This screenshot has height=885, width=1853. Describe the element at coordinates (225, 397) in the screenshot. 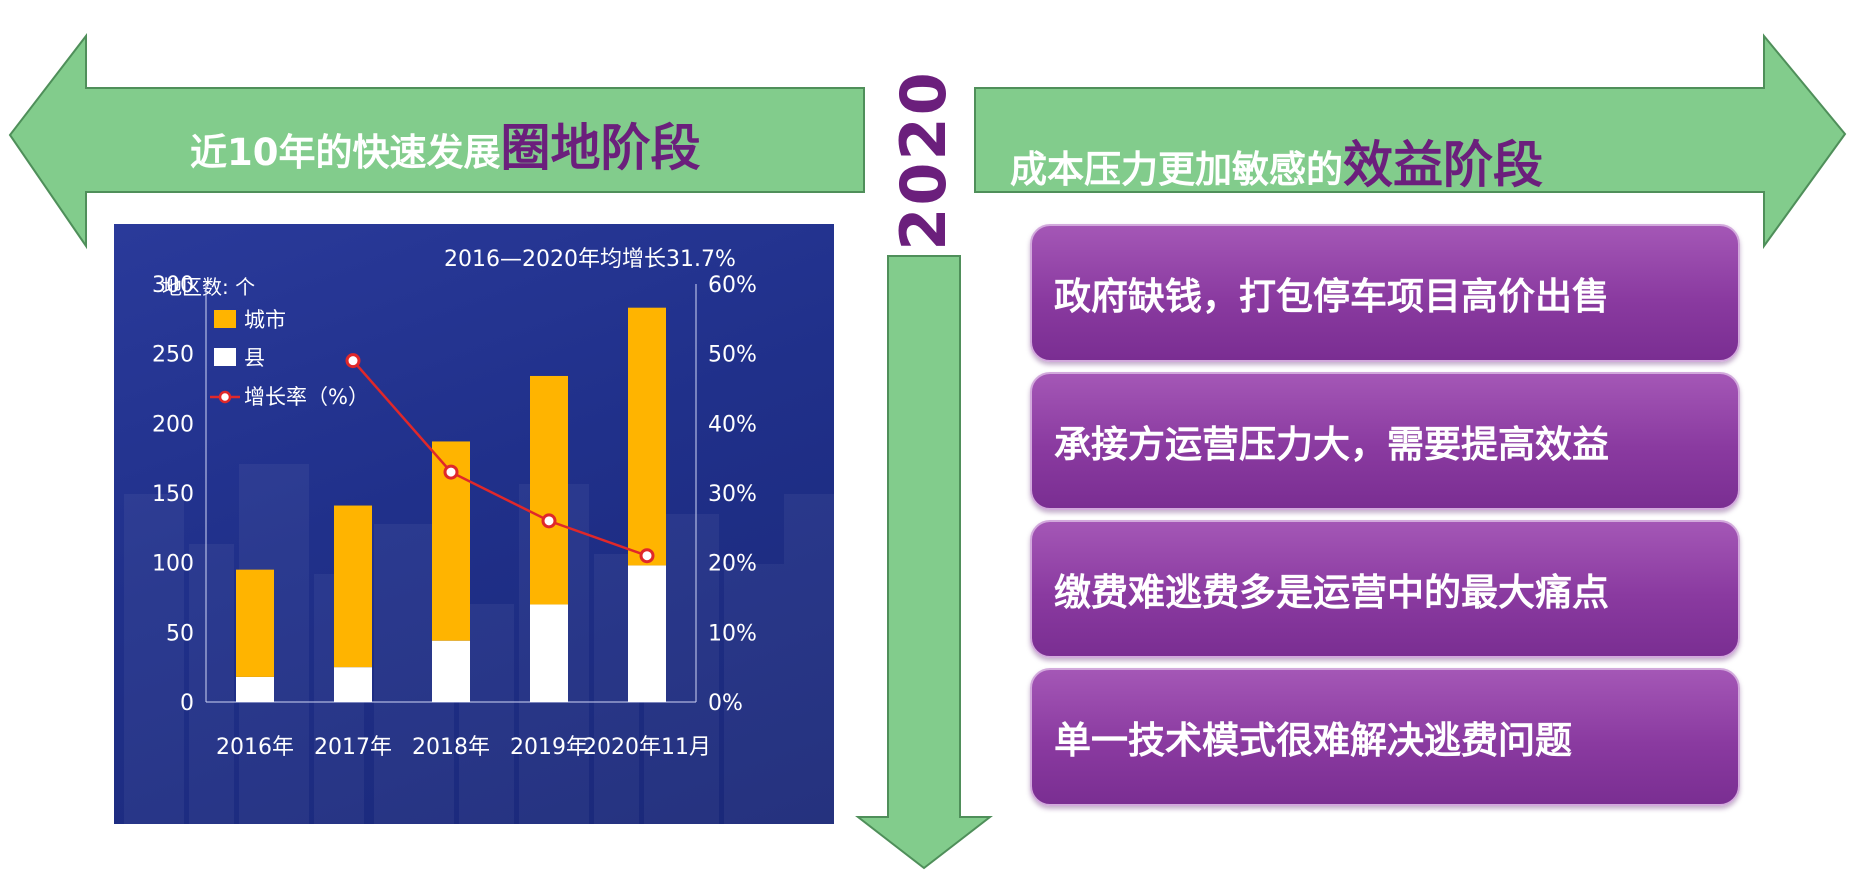

I see `legend-swatch-growth-point` at that location.